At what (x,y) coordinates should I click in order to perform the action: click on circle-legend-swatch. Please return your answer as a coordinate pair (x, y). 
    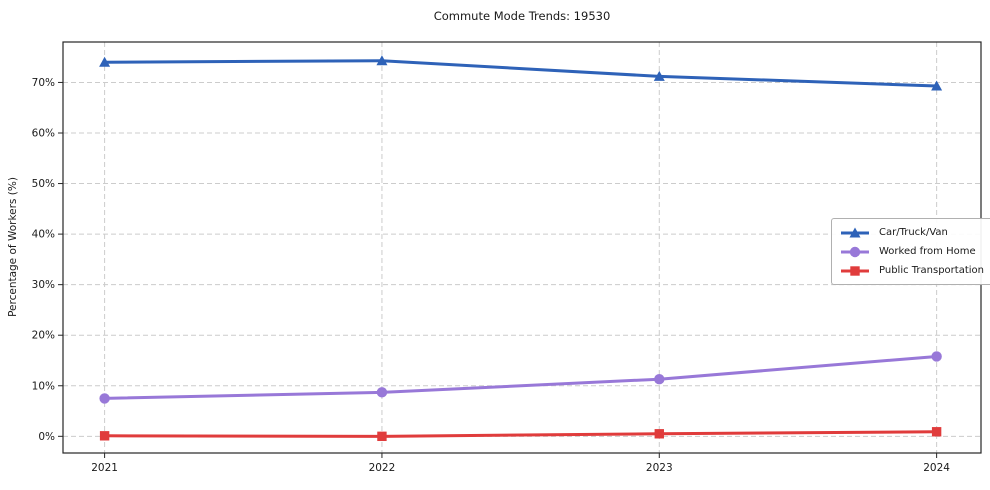
    Looking at the image, I should click on (855, 251).